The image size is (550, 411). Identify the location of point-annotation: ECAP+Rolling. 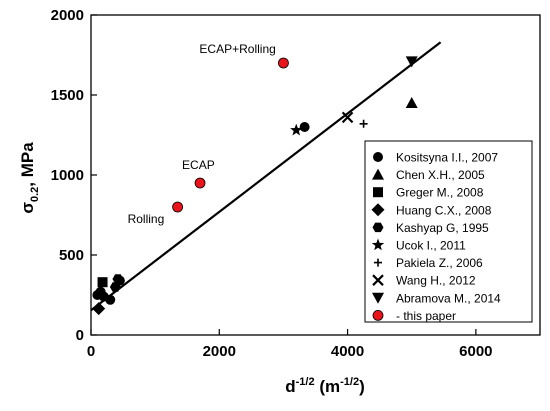
(237, 49).